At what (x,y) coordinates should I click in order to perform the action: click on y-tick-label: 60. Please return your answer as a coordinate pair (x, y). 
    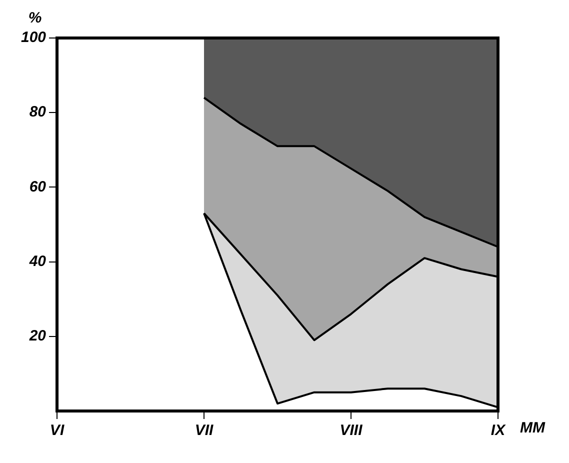
    Looking at the image, I should click on (38, 187).